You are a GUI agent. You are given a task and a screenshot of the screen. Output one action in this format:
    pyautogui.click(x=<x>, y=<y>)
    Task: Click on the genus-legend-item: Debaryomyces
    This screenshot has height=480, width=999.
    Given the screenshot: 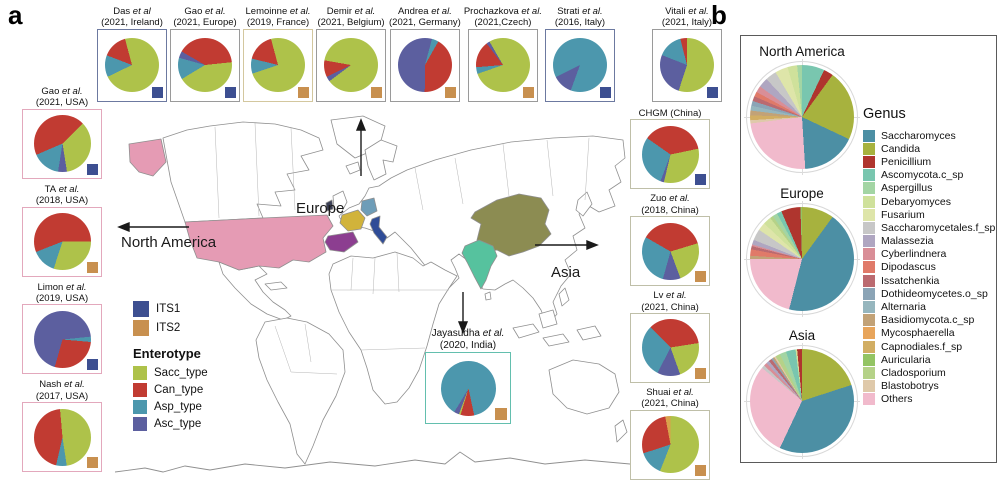 What is the action you would take?
    pyautogui.click(x=929, y=201)
    